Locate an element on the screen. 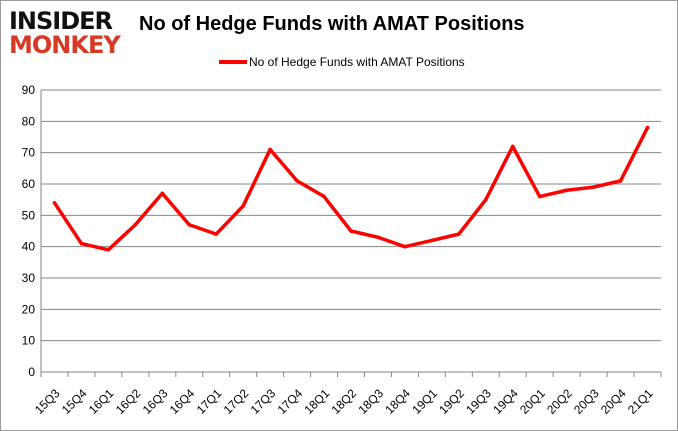 The height and width of the screenshot is (431, 678). y-tick-label: 40 is located at coordinates (29, 247).